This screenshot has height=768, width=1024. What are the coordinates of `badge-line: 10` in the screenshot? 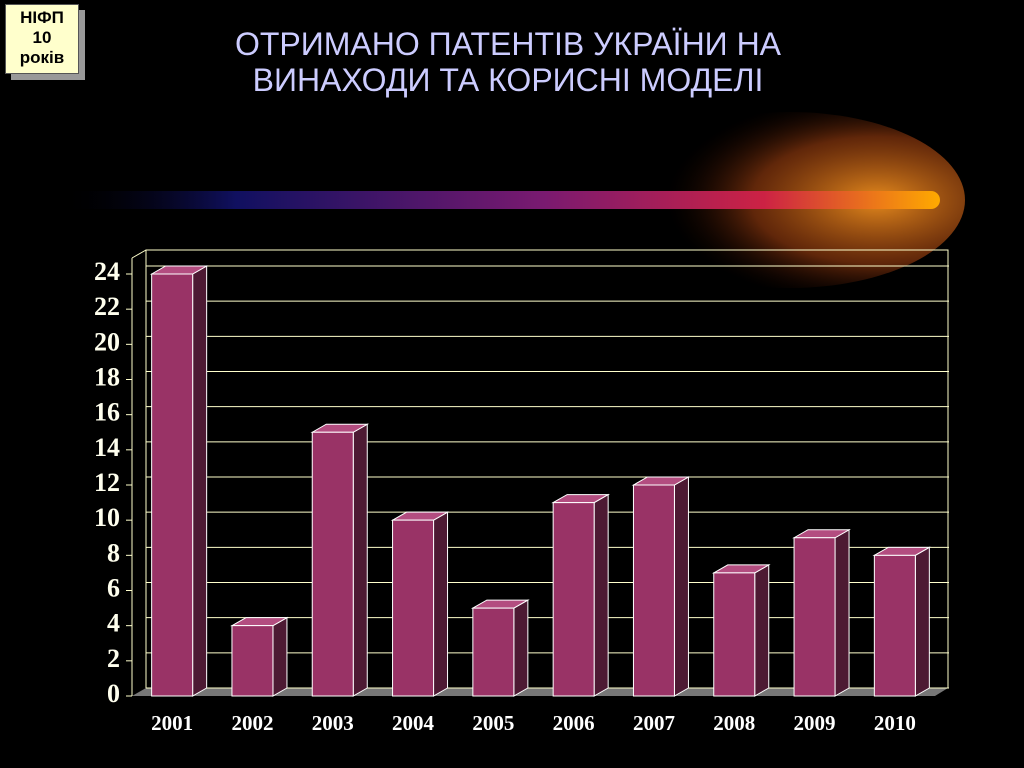 It's located at (42, 37).